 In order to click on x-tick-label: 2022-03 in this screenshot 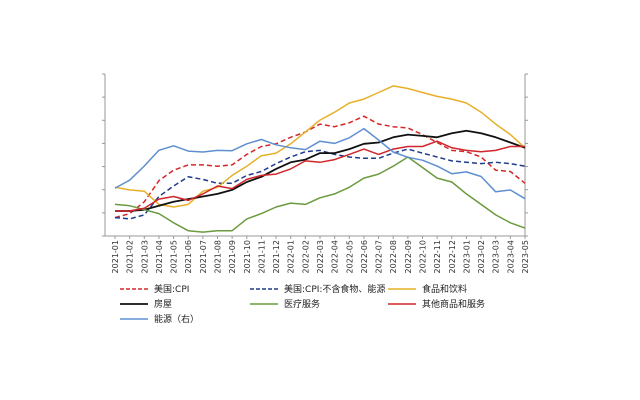, I will do `click(320, 256)`.